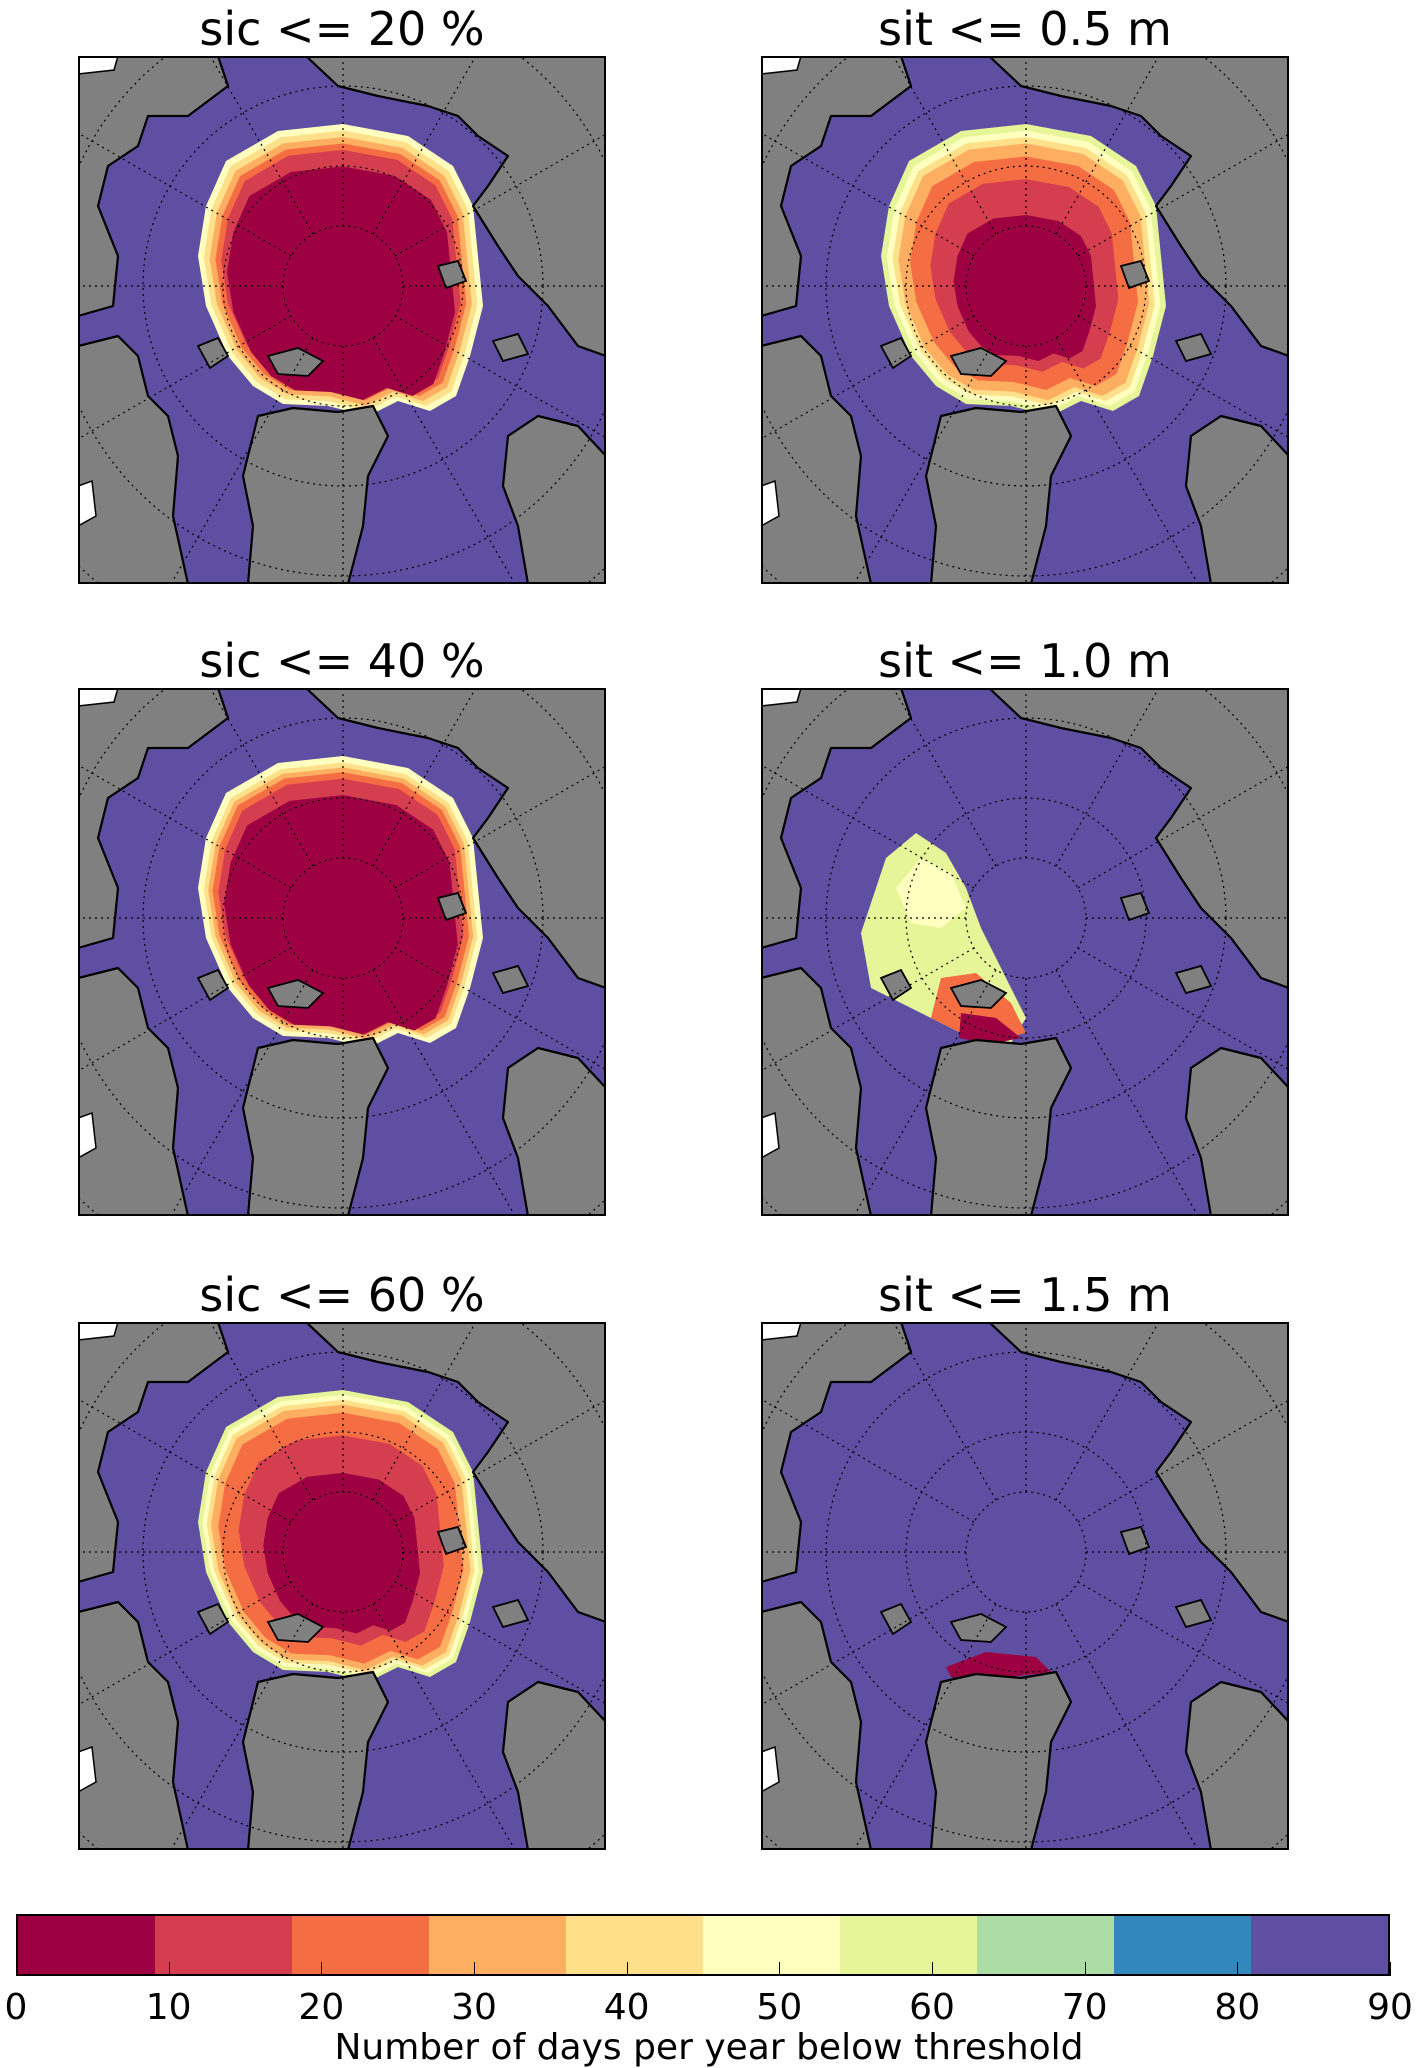 This screenshot has height=2068, width=1418. What do you see at coordinates (1025, 29) in the screenshot?
I see `panel-title-sit05: sit <= 0.5 m` at bounding box center [1025, 29].